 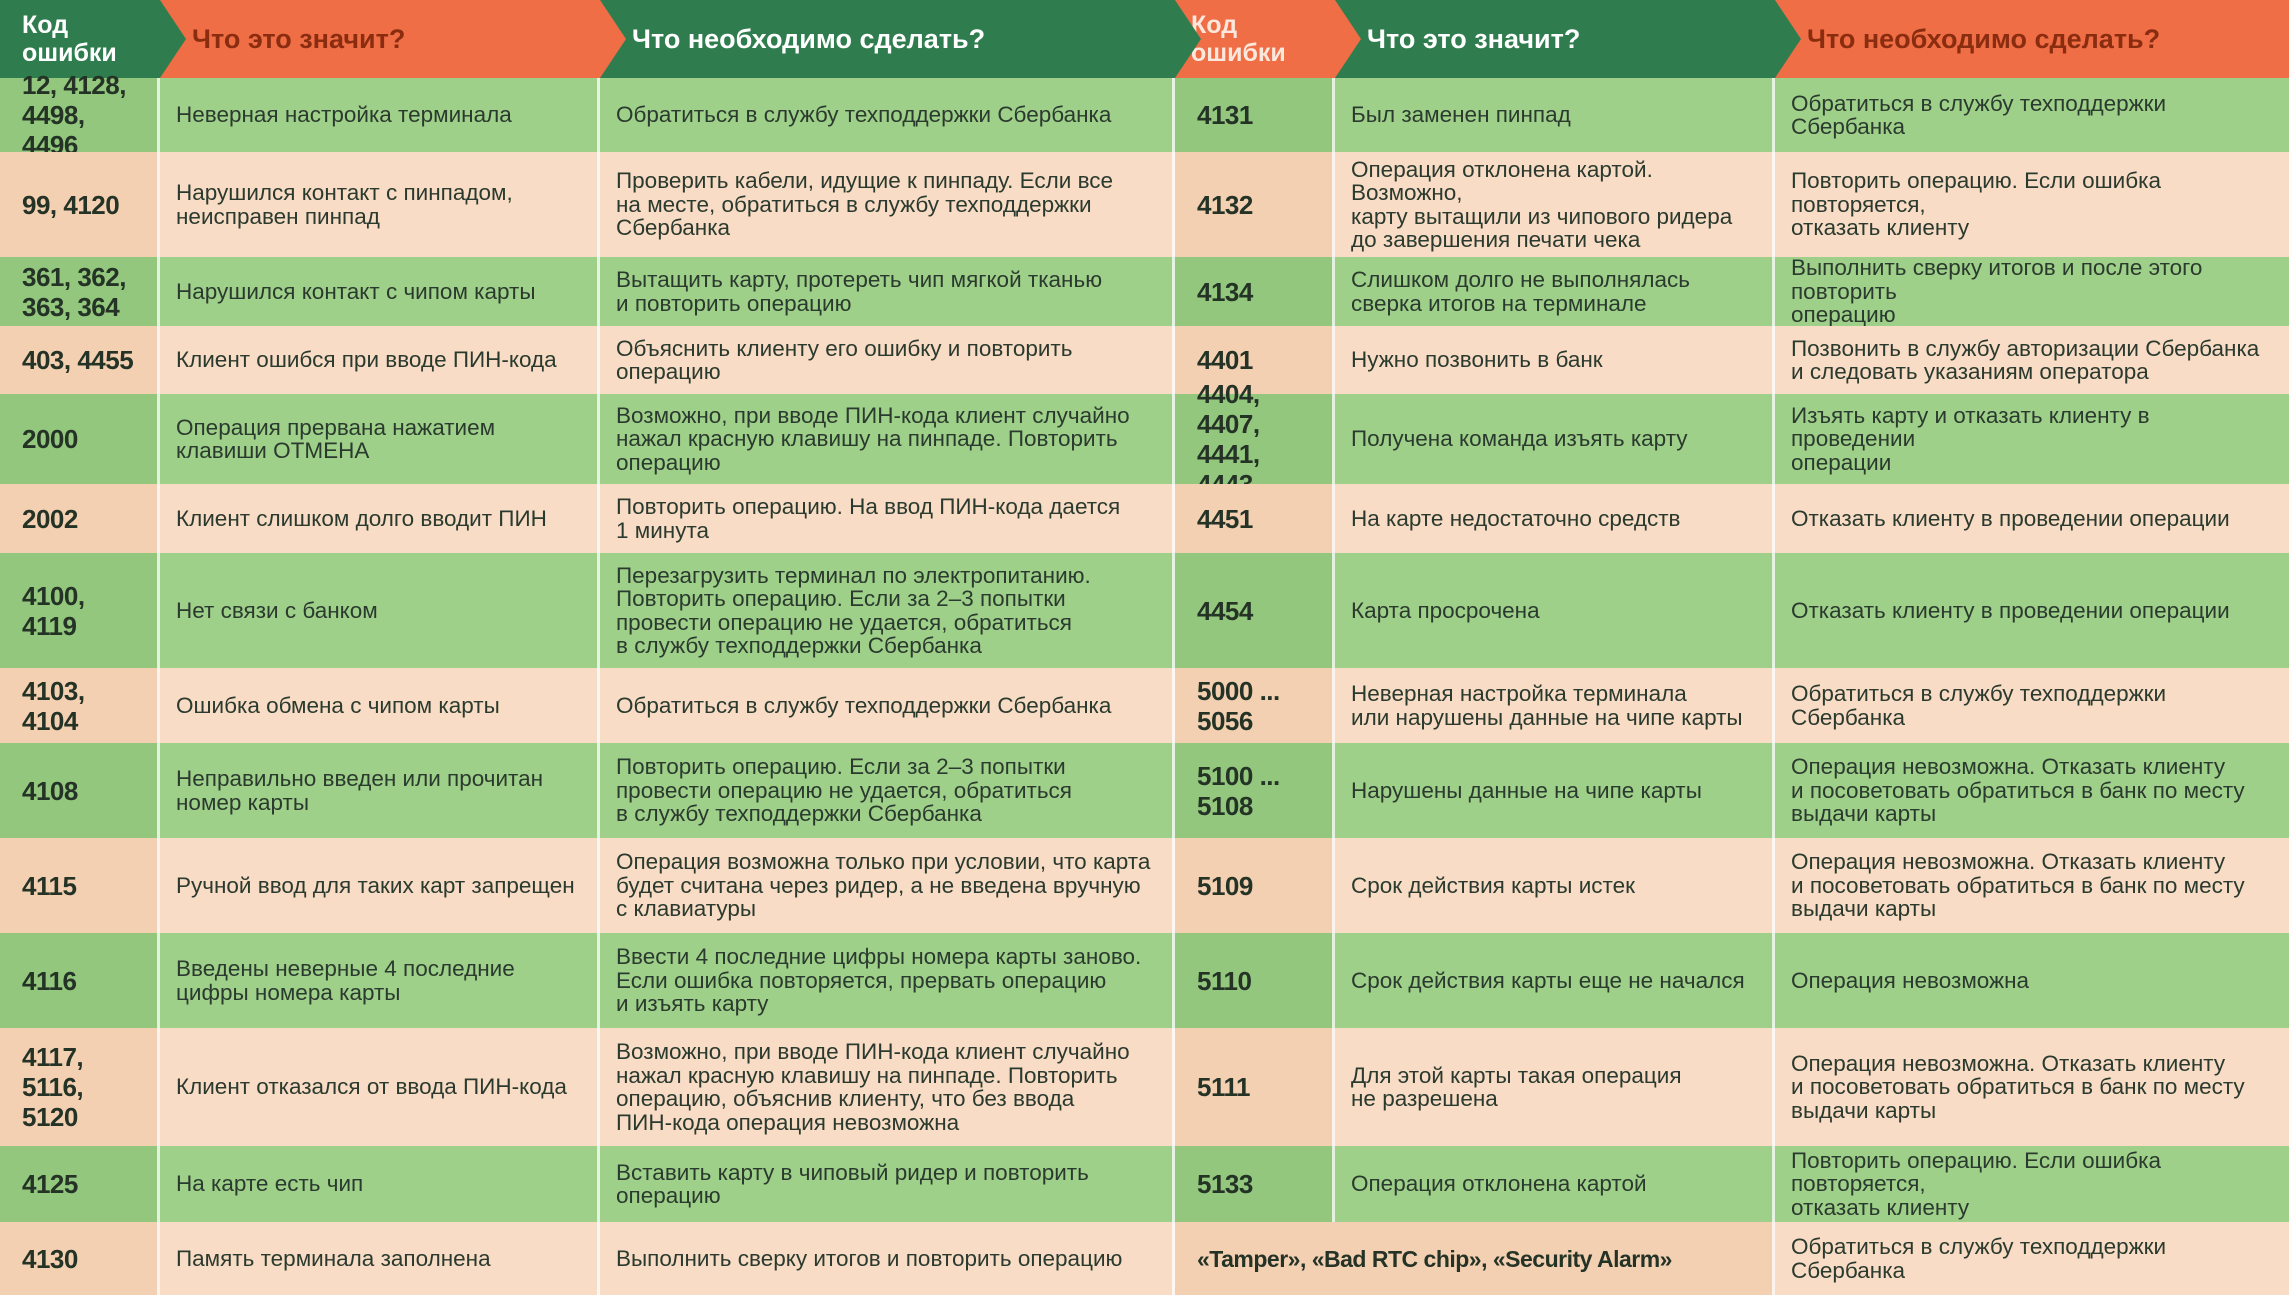 What do you see at coordinates (1225, 885) in the screenshot?
I see `error-code: 5109` at bounding box center [1225, 885].